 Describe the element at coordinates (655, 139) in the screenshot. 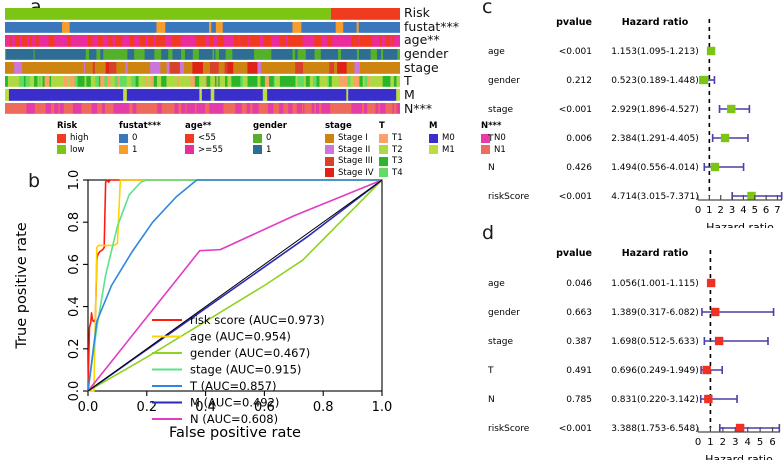

I see `forest-row-hazard-ratio: 2.384(1.291-4.405)` at that location.